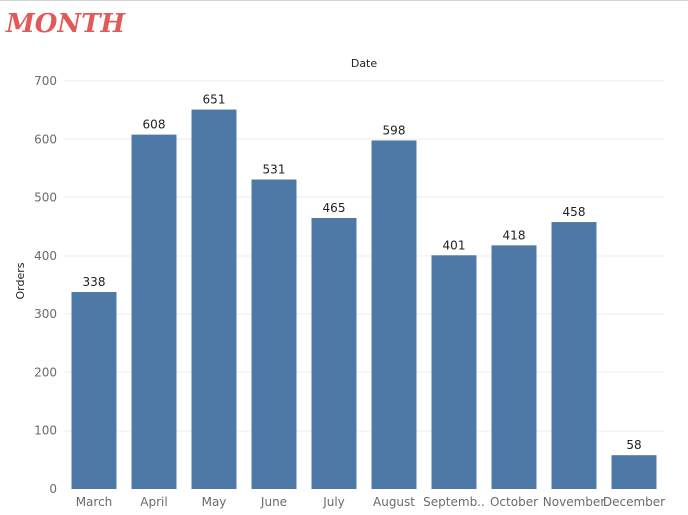 The width and height of the screenshot is (688, 515). Describe the element at coordinates (45, 431) in the screenshot. I see `y-tick-label: 100` at that location.